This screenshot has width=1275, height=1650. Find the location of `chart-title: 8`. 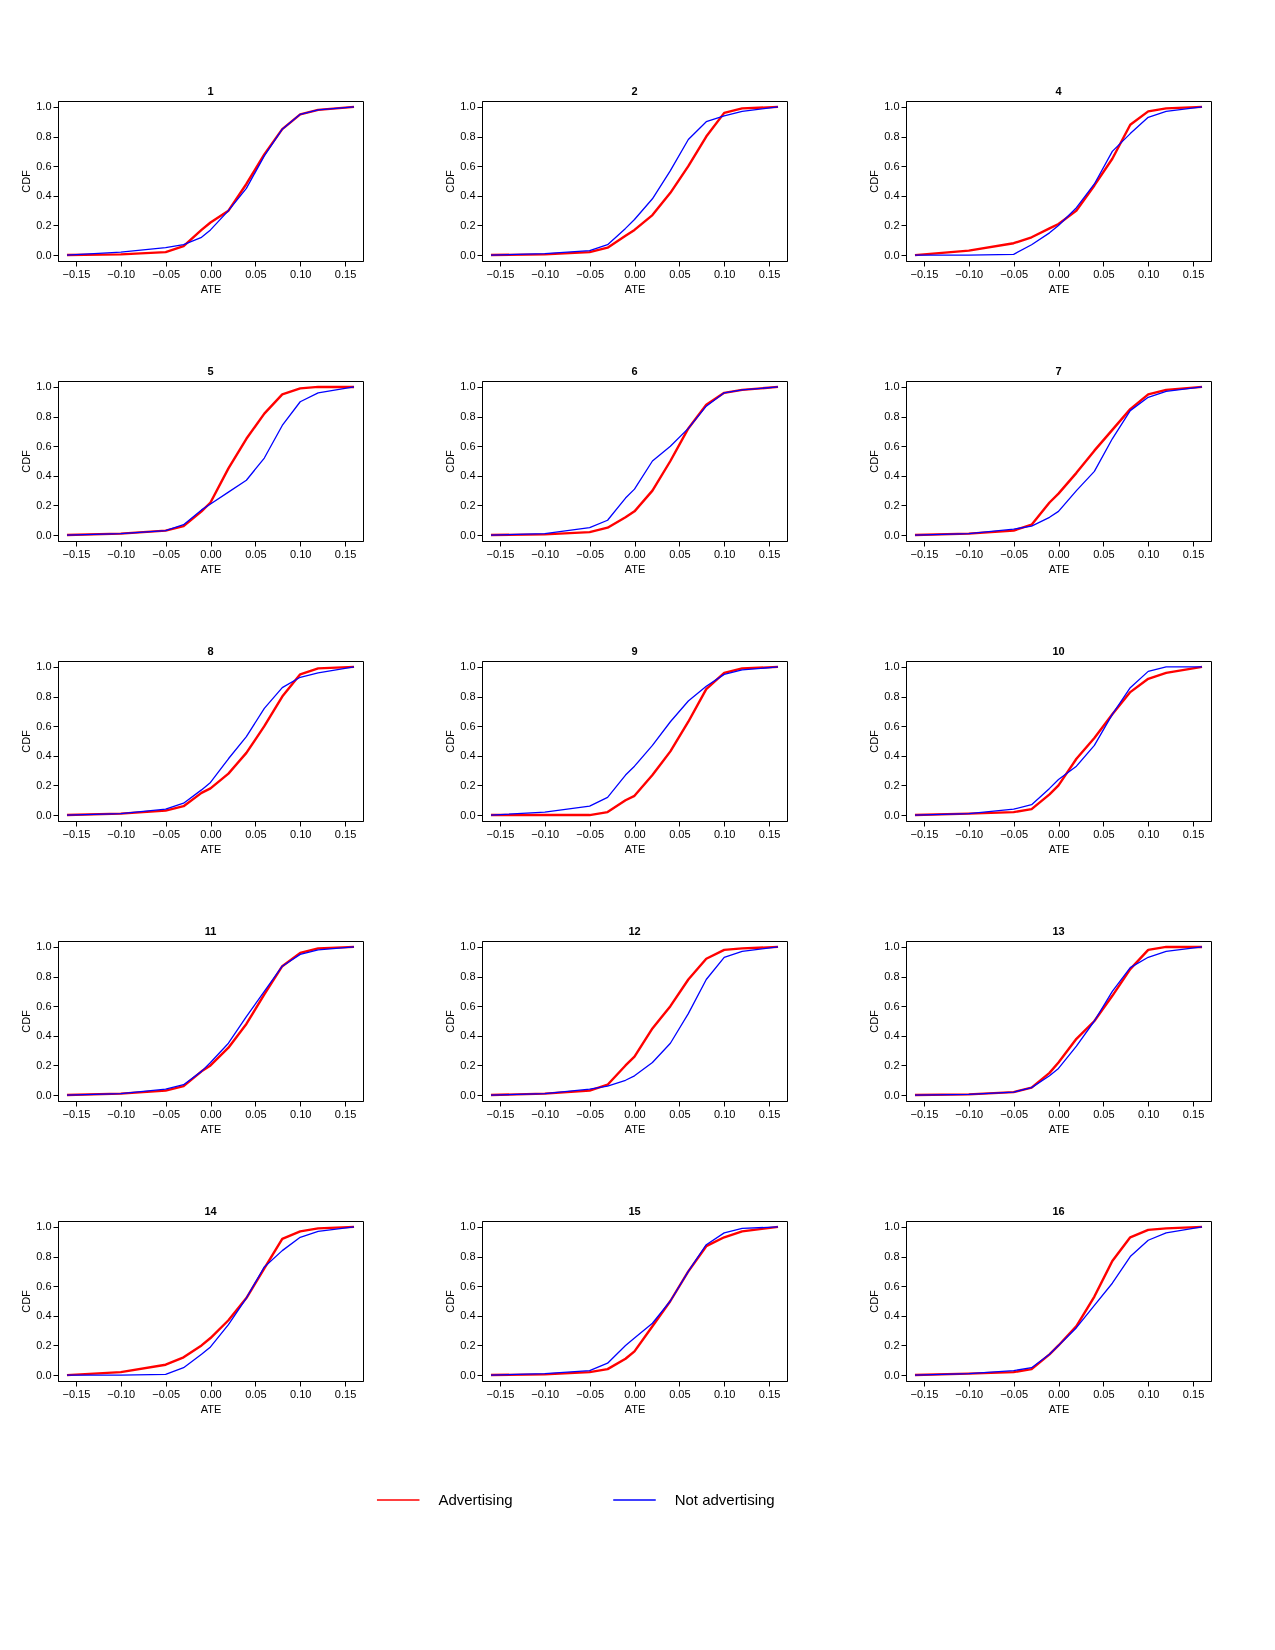

chart-title: 8 is located at coordinates (210, 650).